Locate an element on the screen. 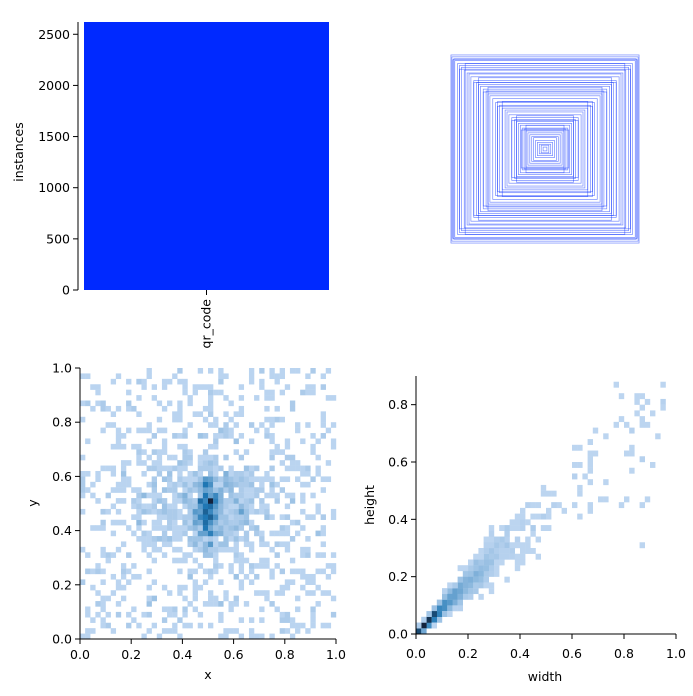  box-overlay-panel is located at coordinates (545, 149).